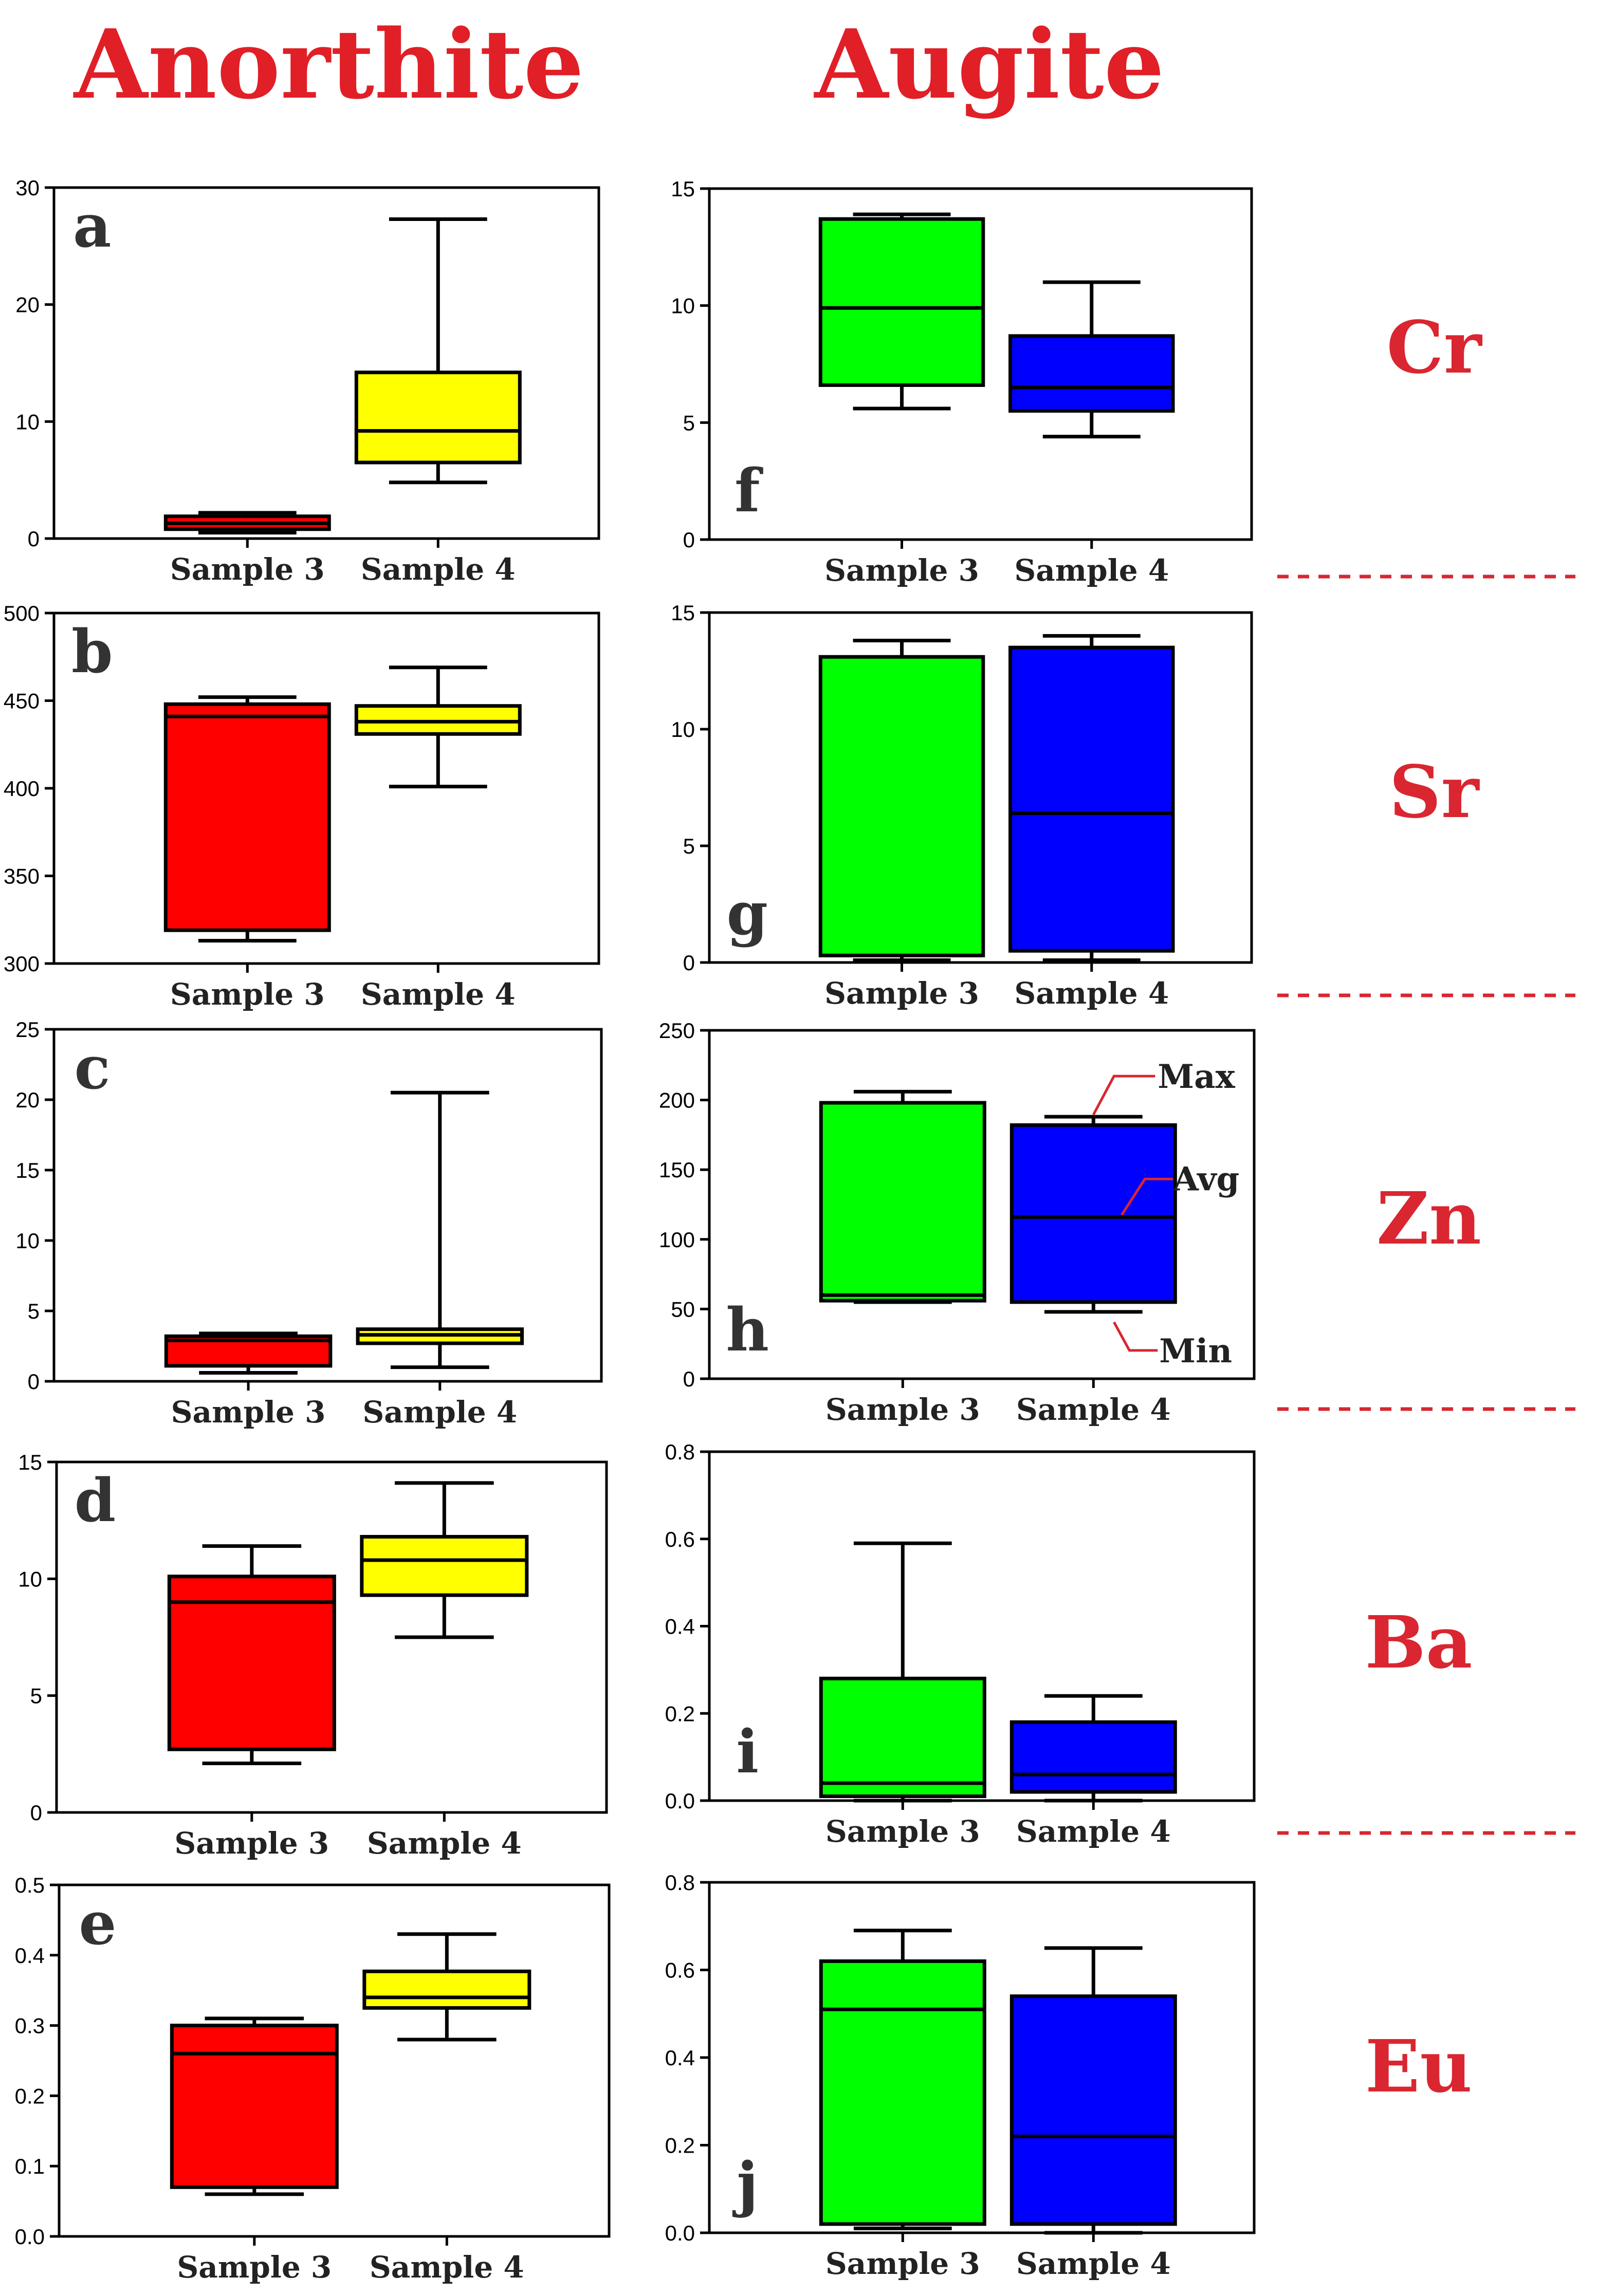 This screenshot has height=2296, width=1597. I want to click on row-label-zn: Zn, so click(1428, 1219).